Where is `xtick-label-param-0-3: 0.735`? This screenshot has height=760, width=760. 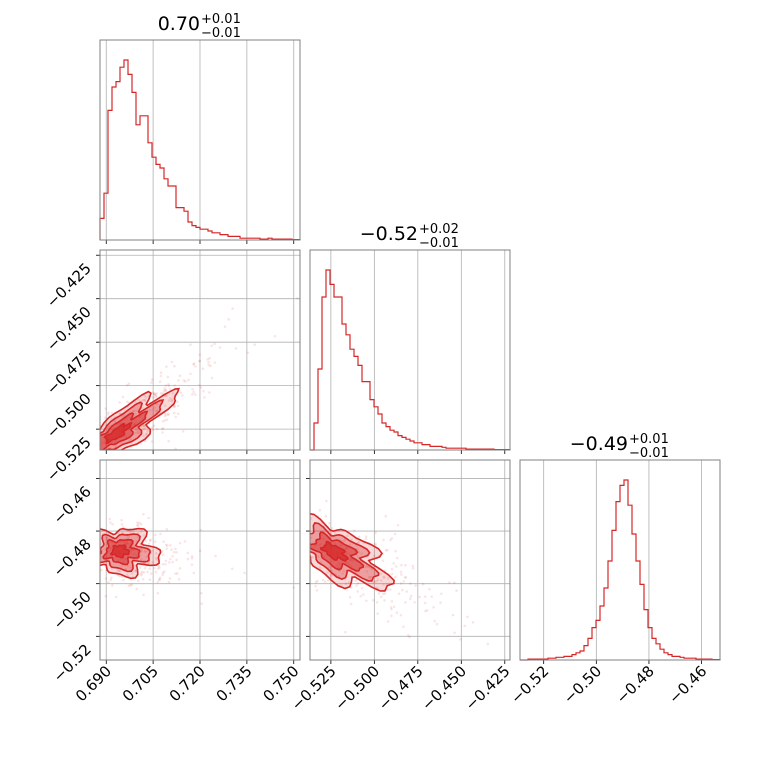 xtick-label-param-0-3: 0.735 is located at coordinates (234, 683).